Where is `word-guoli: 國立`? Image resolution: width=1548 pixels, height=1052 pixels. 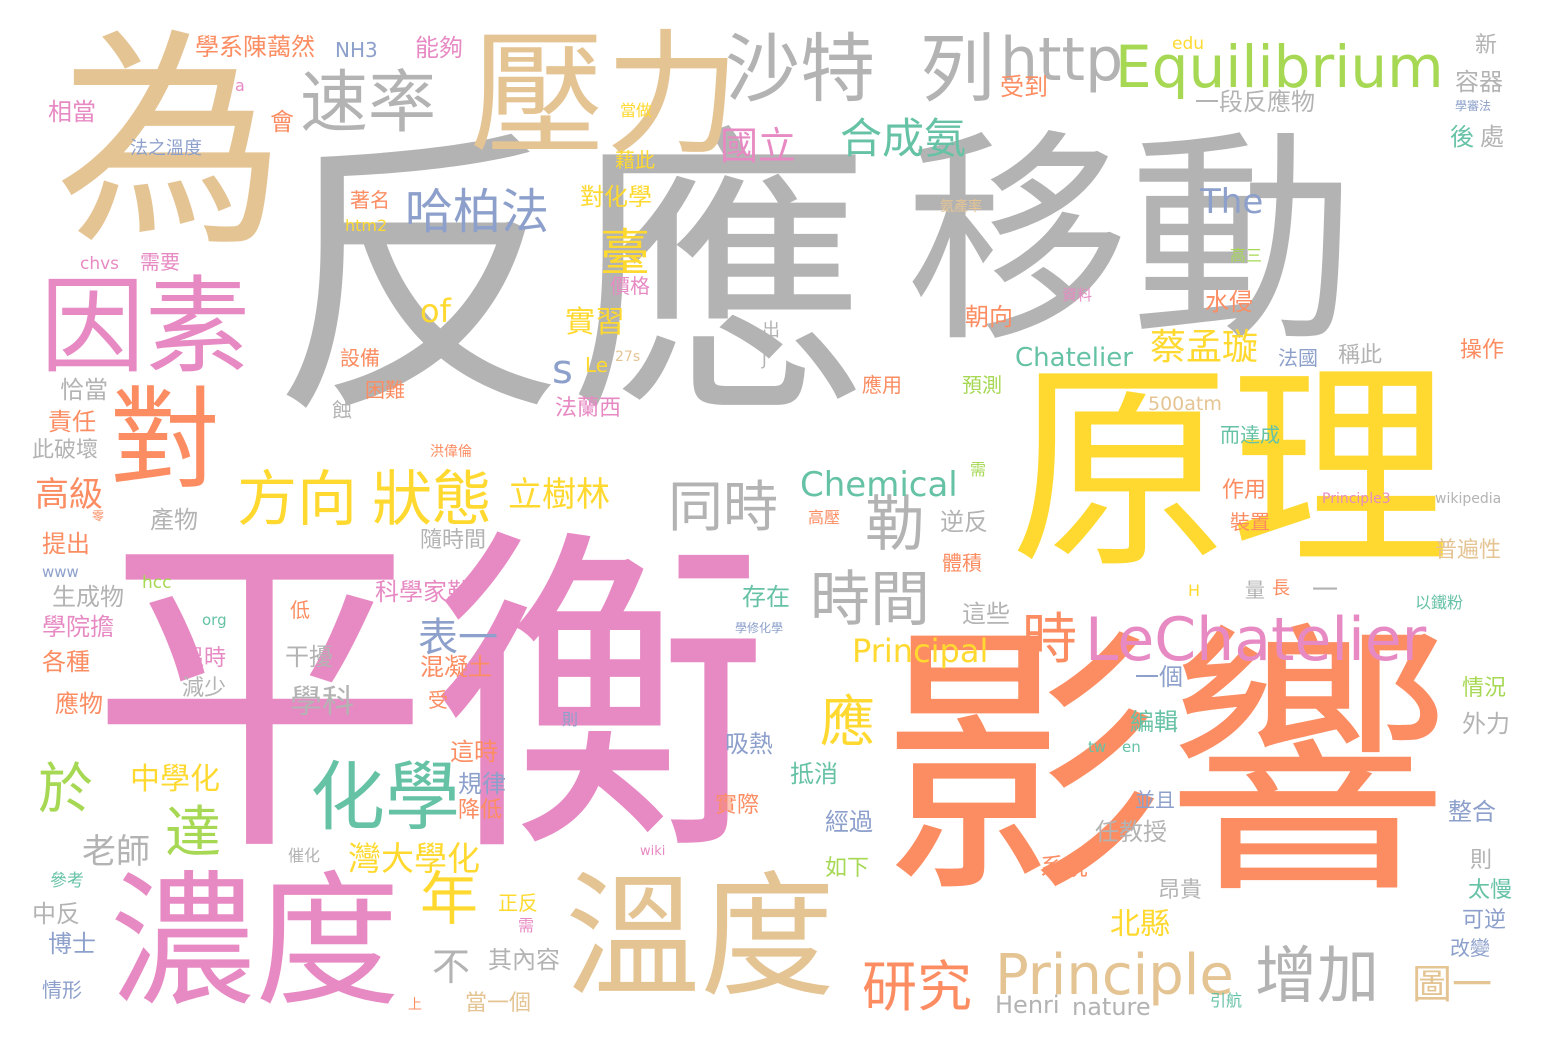
word-guoli: 國立 is located at coordinates (758, 146).